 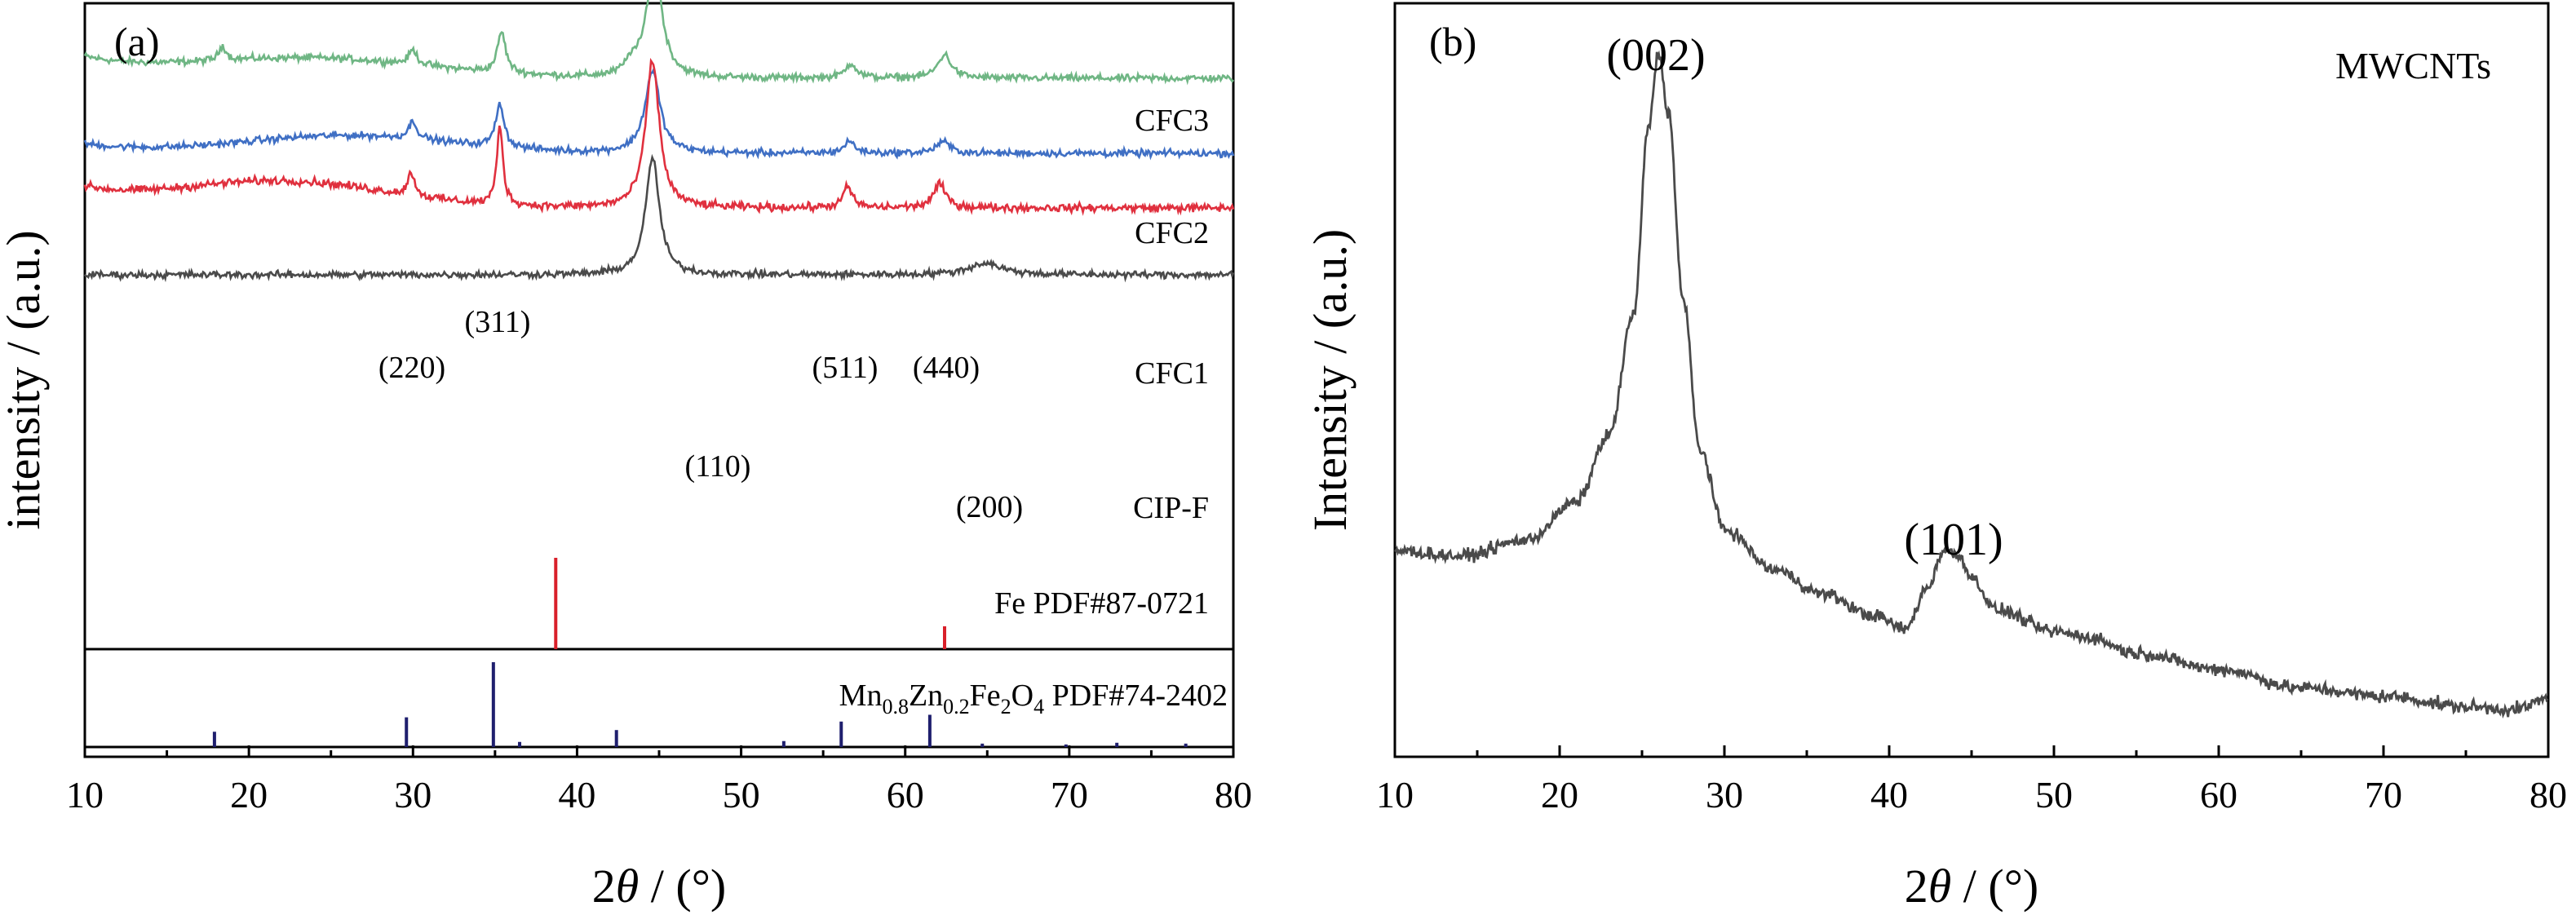 I want to click on peak-label-311: (311), so click(x=498, y=322).